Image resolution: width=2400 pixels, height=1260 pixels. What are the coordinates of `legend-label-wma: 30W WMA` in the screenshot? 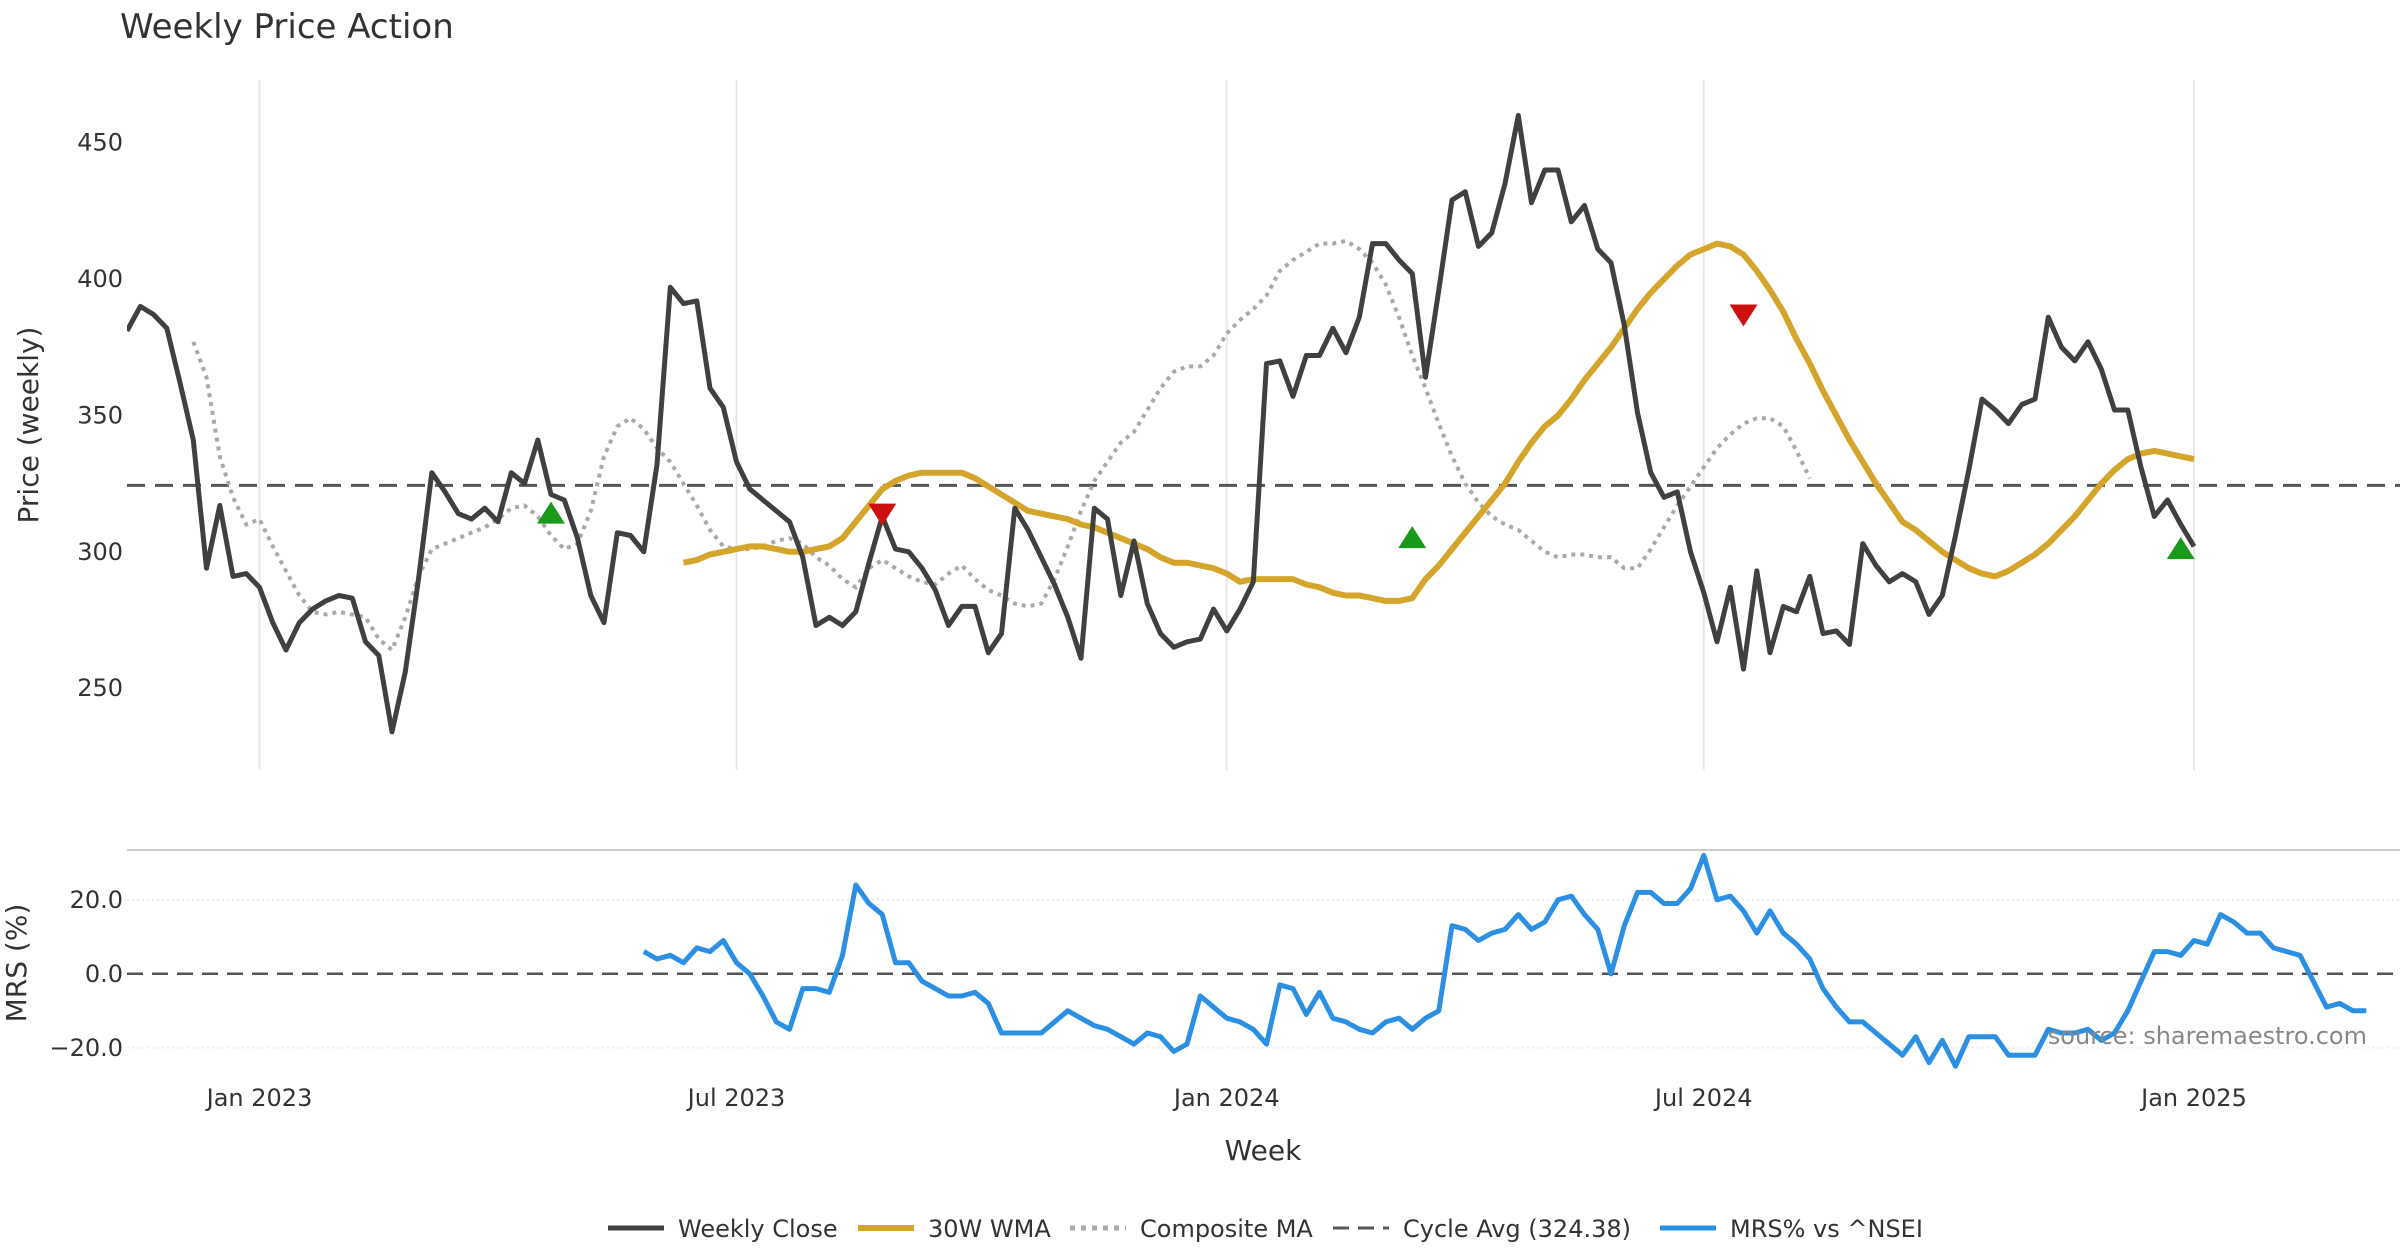 It's located at (989, 1229).